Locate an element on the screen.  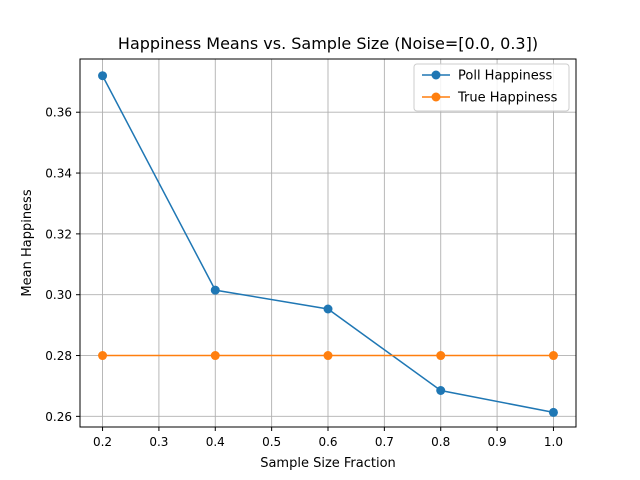
legend-box is located at coordinates (491, 87).